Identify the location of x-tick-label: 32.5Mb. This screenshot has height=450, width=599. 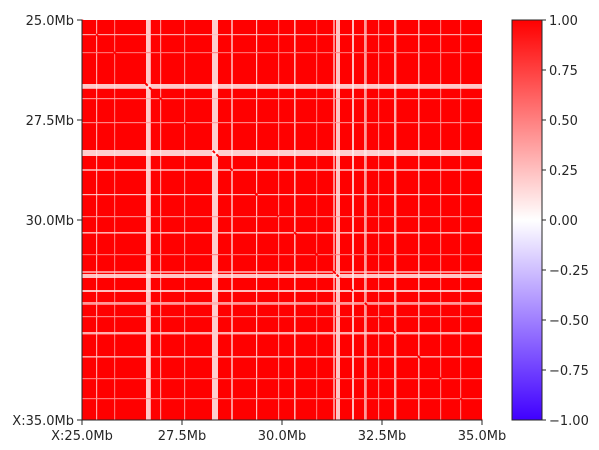
(382, 436).